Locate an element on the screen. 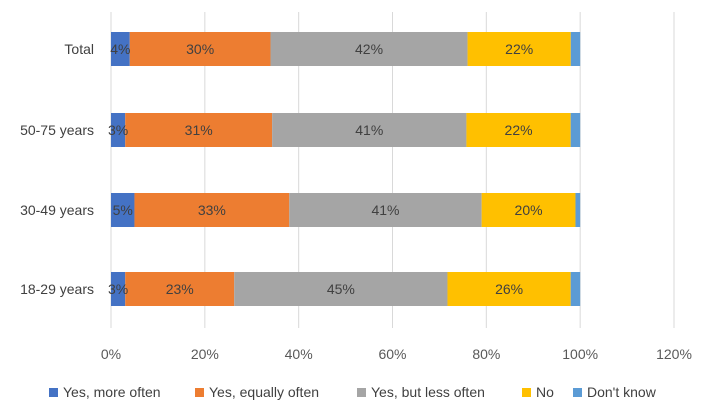 Image resolution: width=706 pixels, height=405 pixels. x-tick-label: 40% is located at coordinates (299, 354).